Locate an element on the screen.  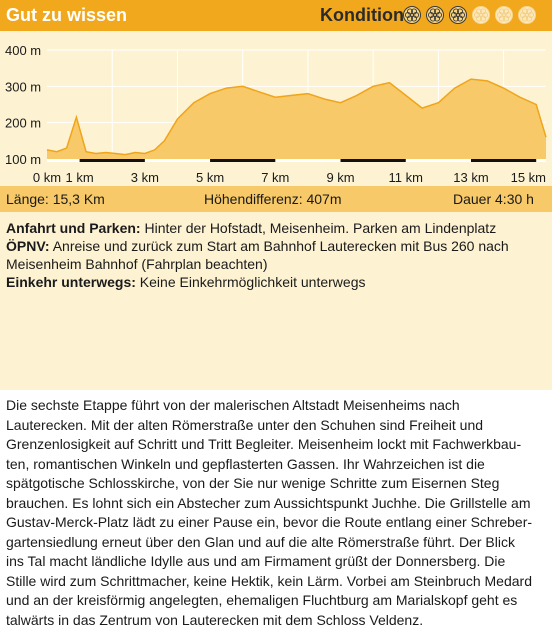
anfahrt-label: Anfahrt und Parken: is located at coordinates (73, 228).